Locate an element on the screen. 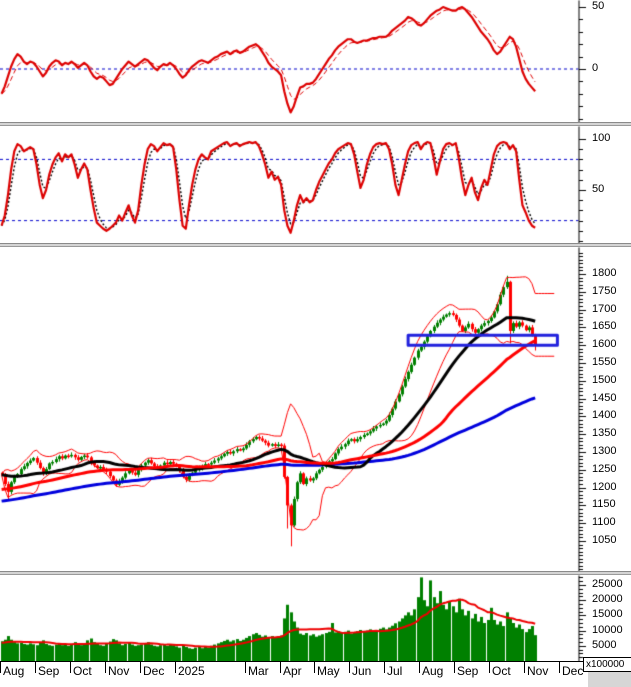 The image size is (631, 687). volume-multiplier-badge: x100000 is located at coordinates (607, 664).